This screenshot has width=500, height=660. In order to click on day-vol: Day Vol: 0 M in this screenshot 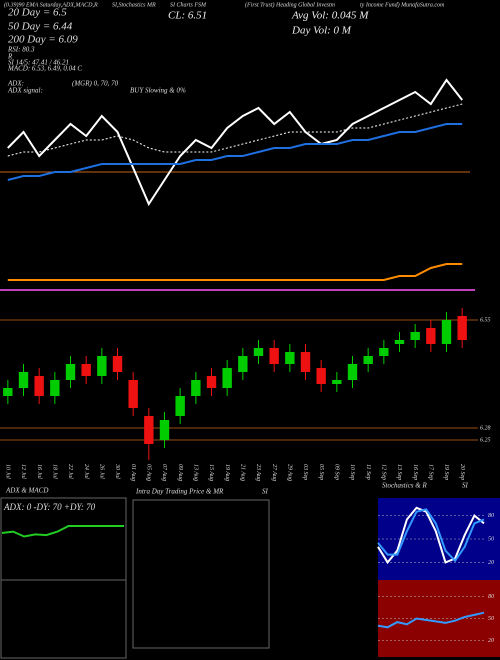, I will do `click(321, 31)`.